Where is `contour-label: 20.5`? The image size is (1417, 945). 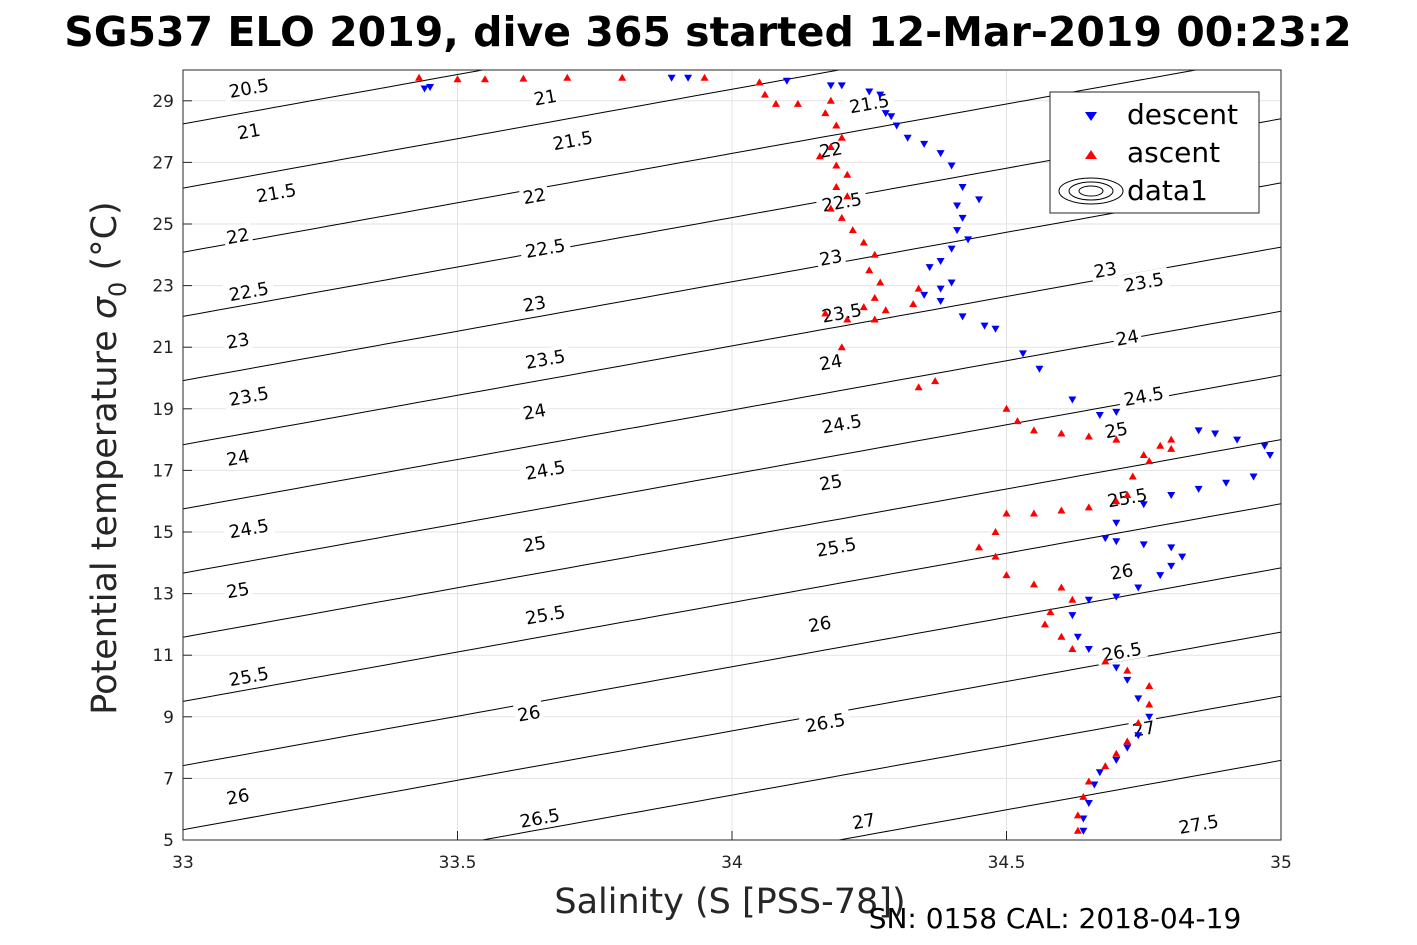
contour-label: 20.5 is located at coordinates (249, 88).